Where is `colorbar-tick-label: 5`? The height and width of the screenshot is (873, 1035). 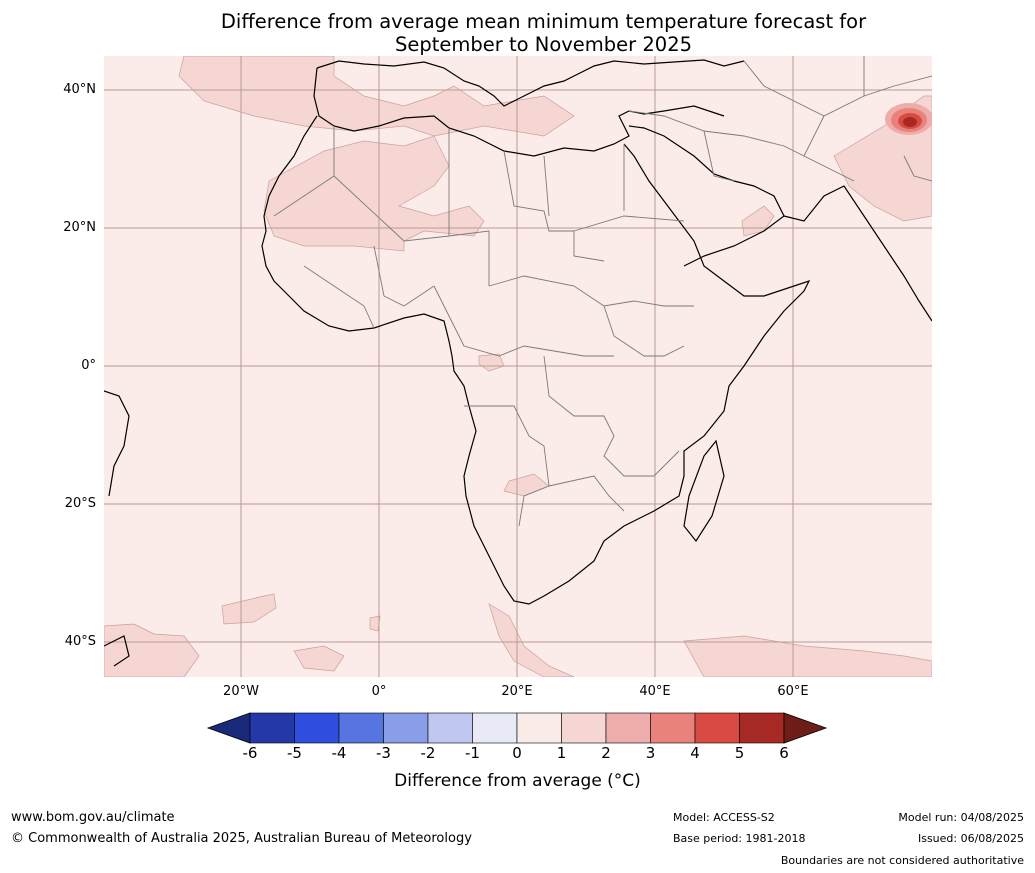 colorbar-tick-label: 5 is located at coordinates (739, 753).